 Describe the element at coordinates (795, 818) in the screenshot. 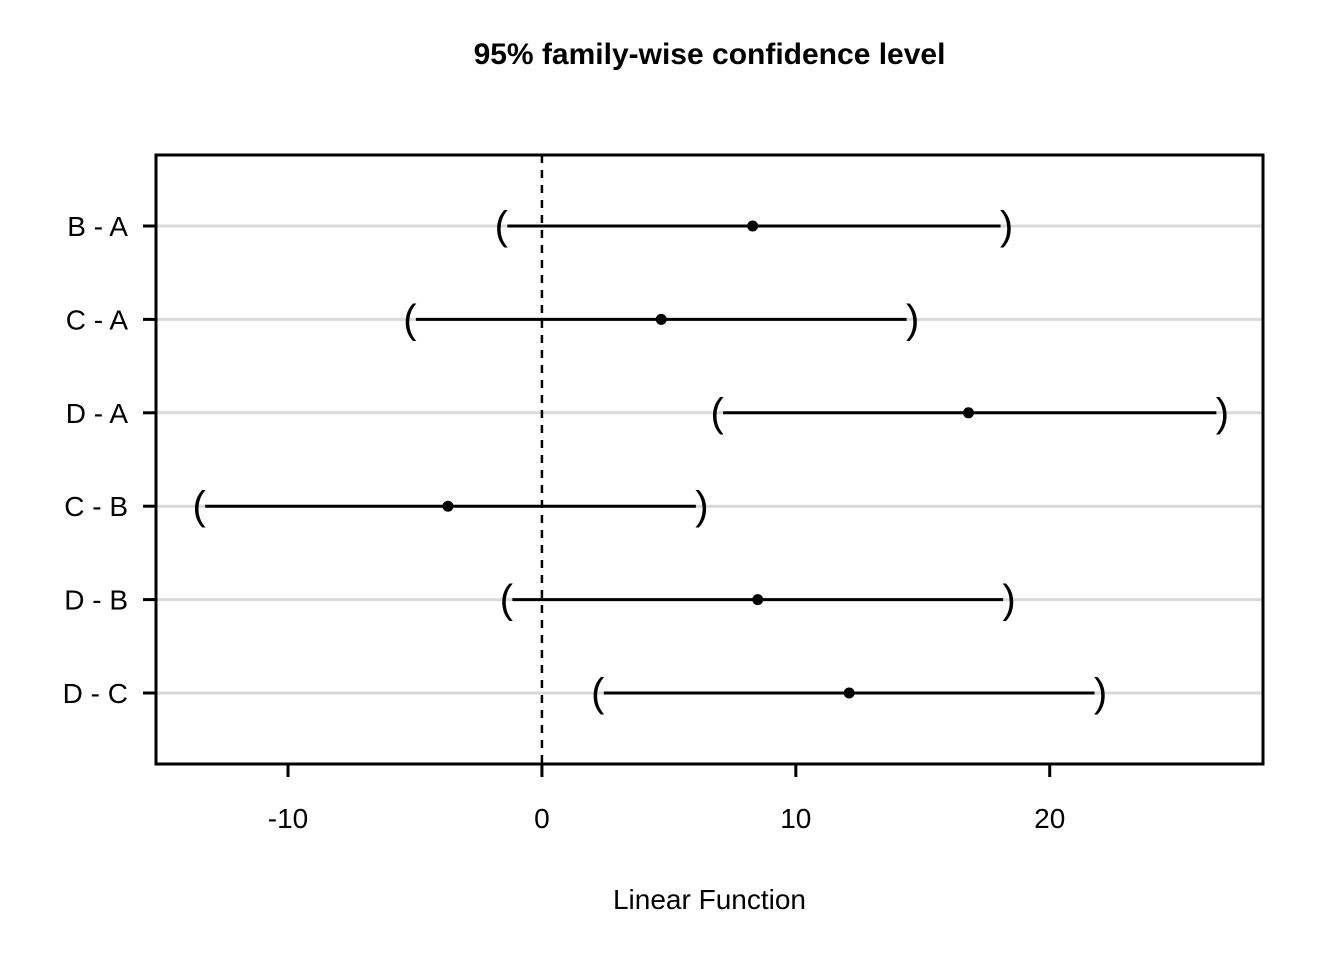

I see `x-tick-label: 10` at that location.